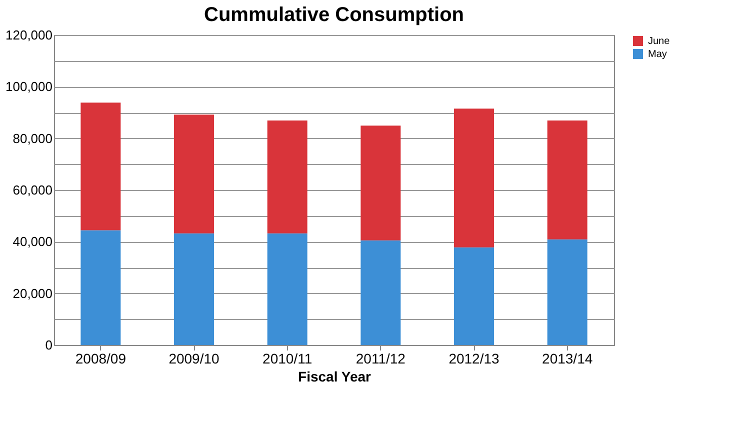 The width and height of the screenshot is (751, 447). What do you see at coordinates (567, 358) in the screenshot?
I see `x-tick-label: 2013/14` at bounding box center [567, 358].